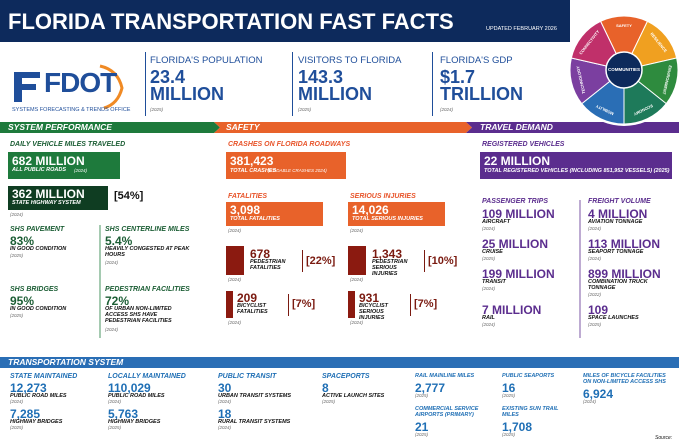  Describe the element at coordinates (353, 396) in the screenshot. I see `text: ACTIVE LAUNCH SITES` at that location.